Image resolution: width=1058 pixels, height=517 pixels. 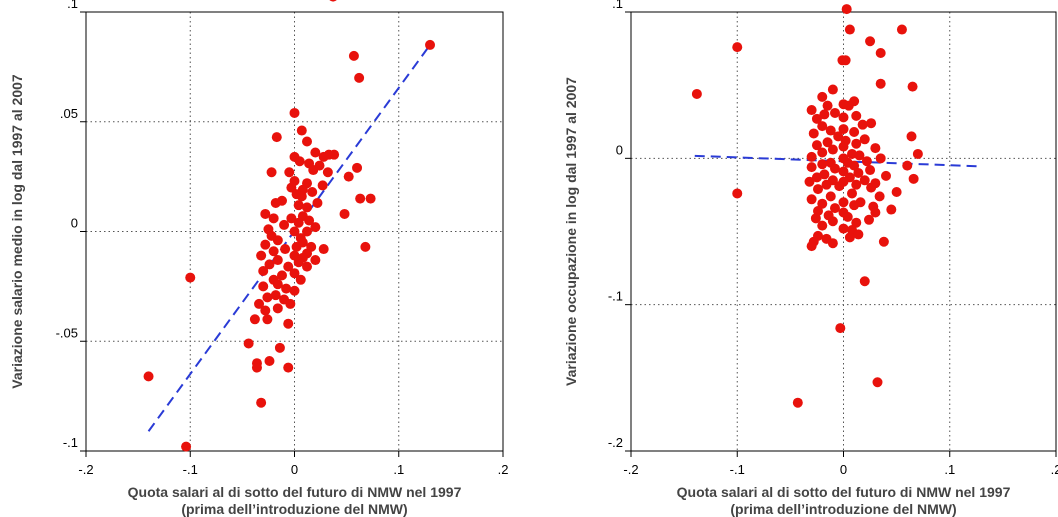 I want to click on y-tick-label: -.2, so click(x=615, y=442).